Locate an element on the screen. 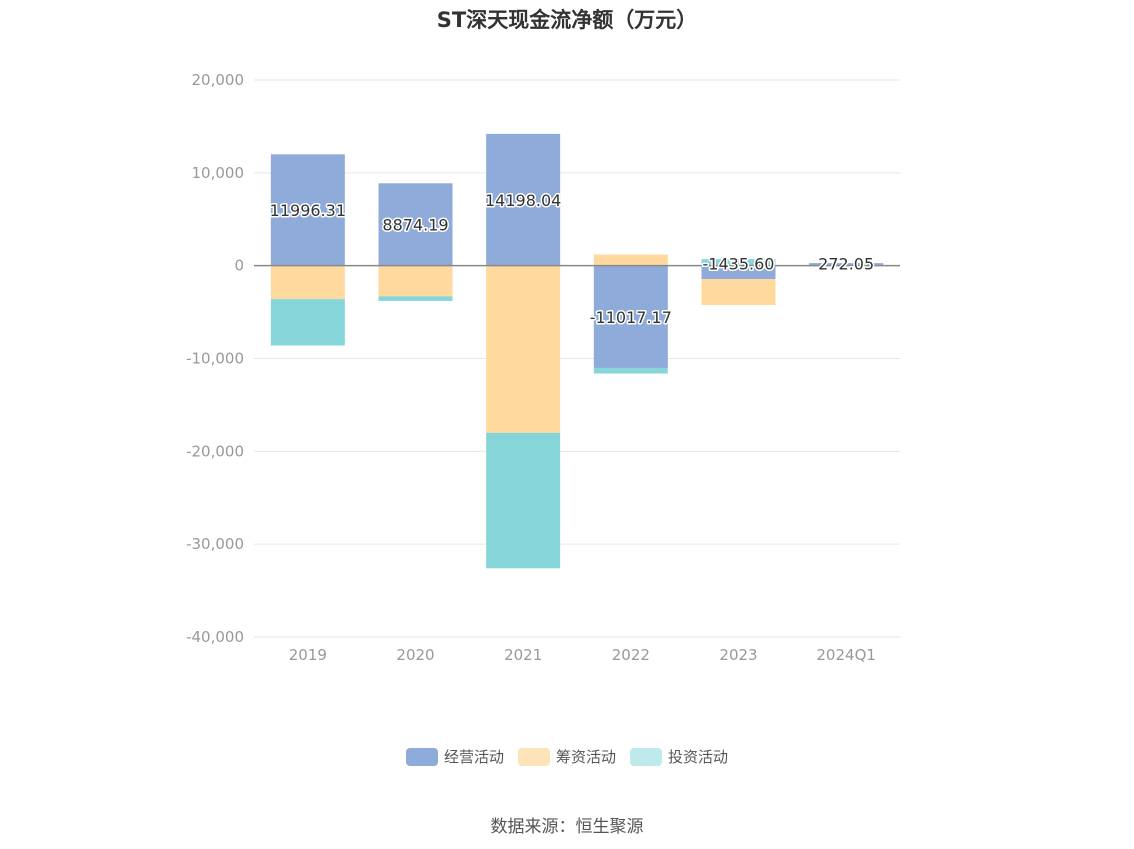  data-label: -11017.17 is located at coordinates (631, 317).